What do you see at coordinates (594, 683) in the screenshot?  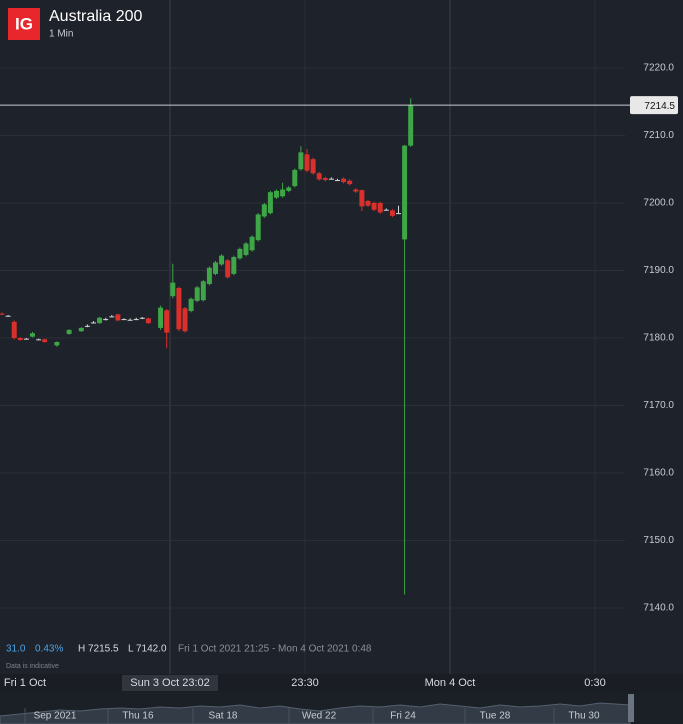 I see `x-tick-label: 0:30` at bounding box center [594, 683].